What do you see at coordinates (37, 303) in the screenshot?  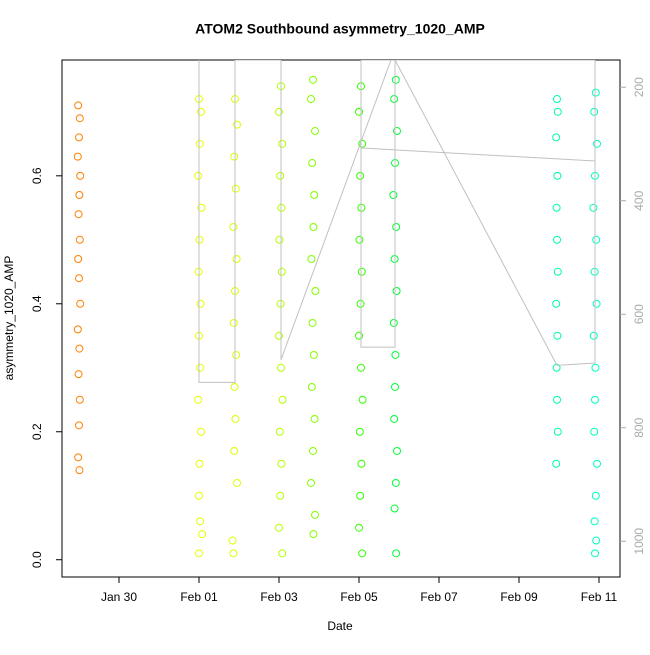 I see `y-tick-label: 0.4` at bounding box center [37, 303].